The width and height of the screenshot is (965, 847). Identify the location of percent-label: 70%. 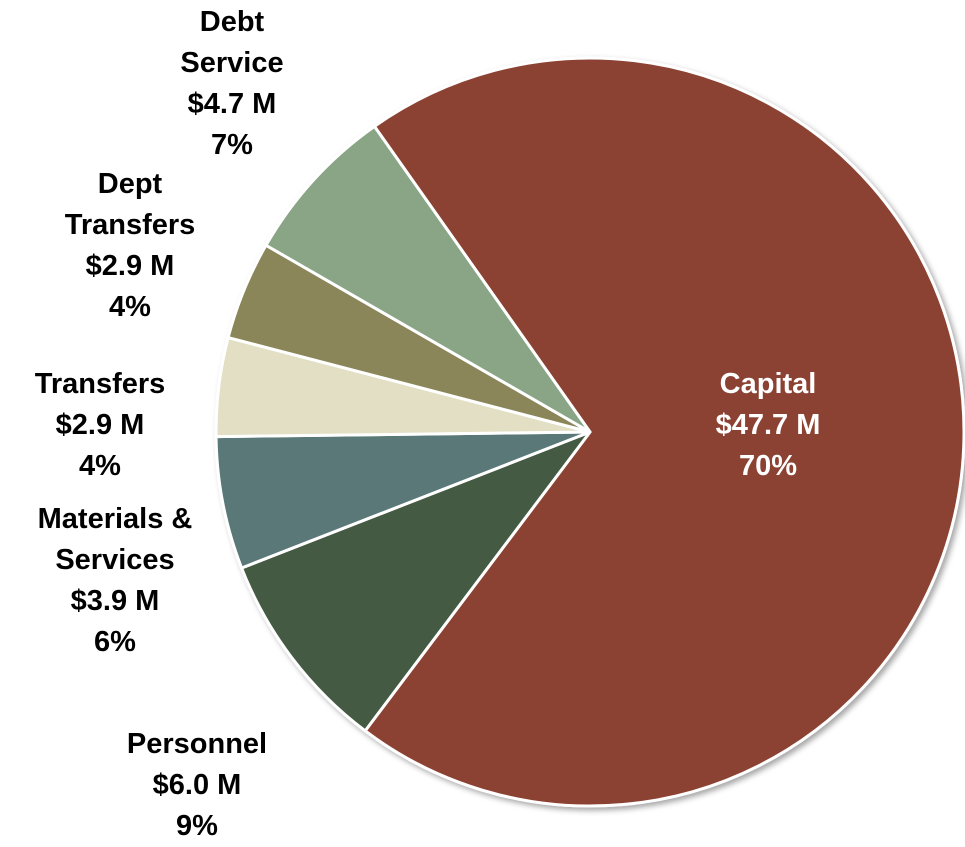
(768, 466).